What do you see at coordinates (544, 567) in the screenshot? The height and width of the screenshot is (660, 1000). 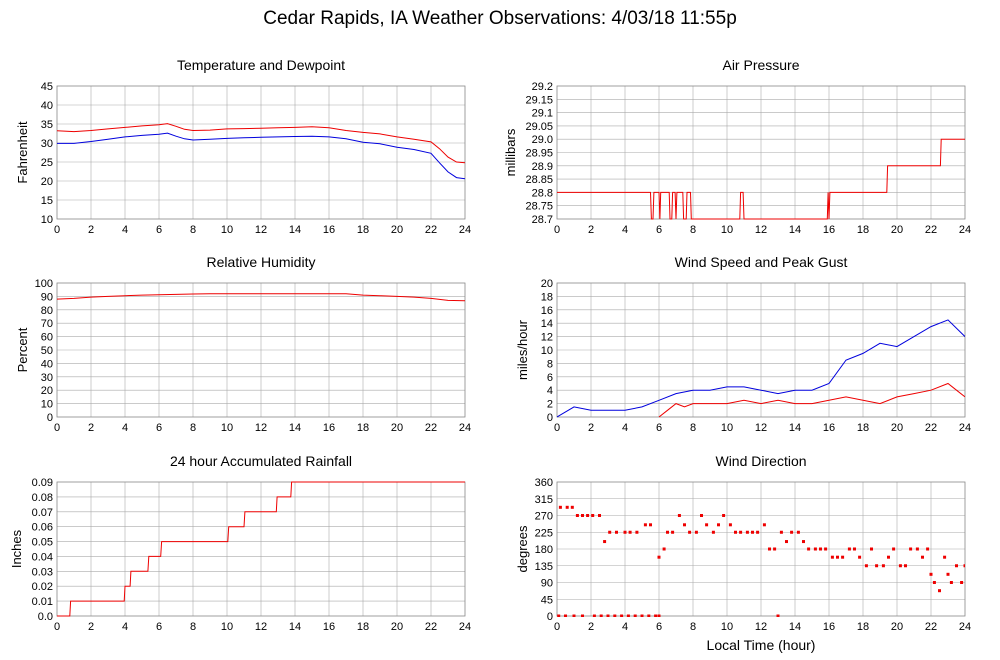 I see `y-tick-label: 135` at bounding box center [544, 567].